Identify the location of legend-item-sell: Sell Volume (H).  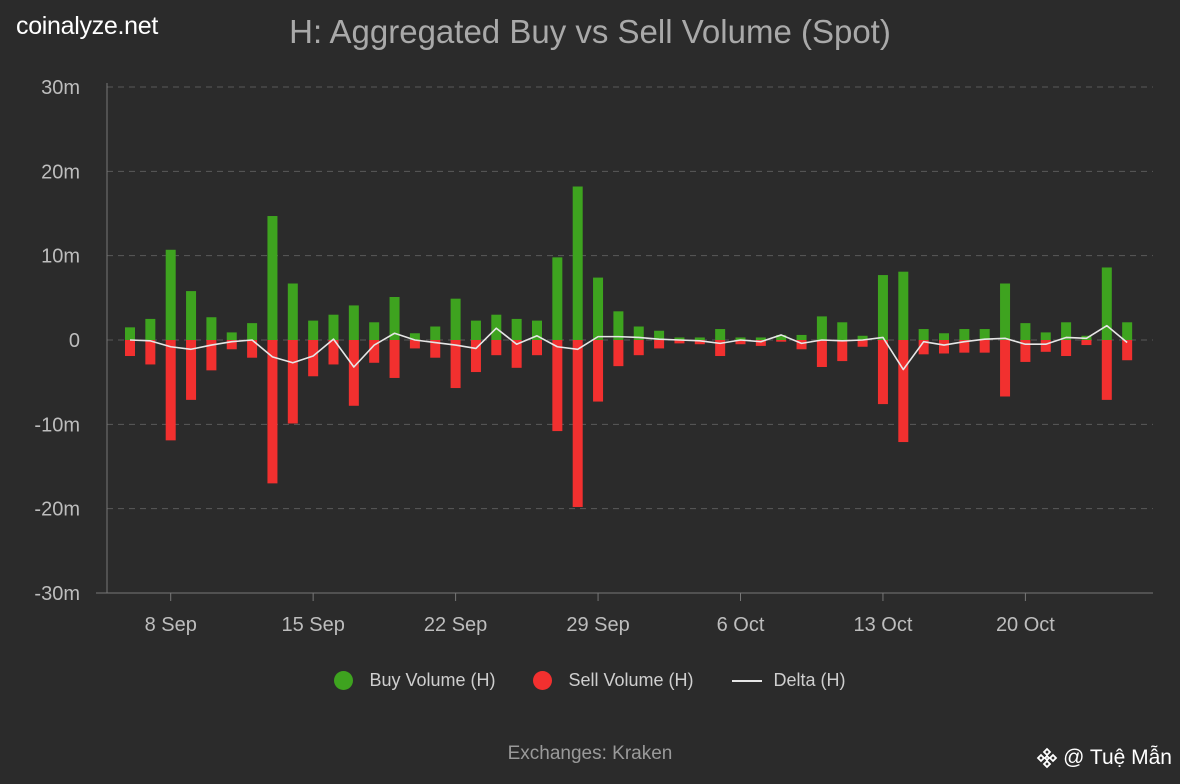
(613, 680).